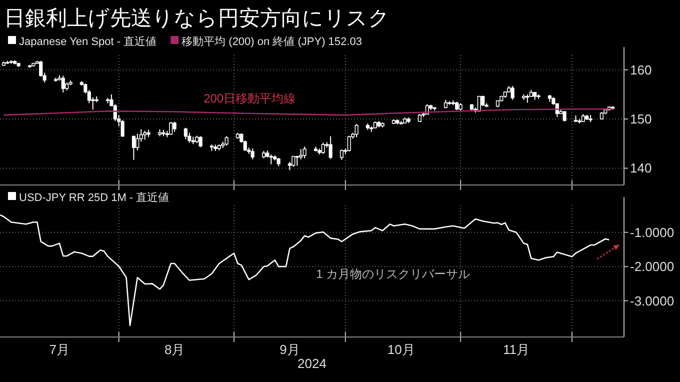  Describe the element at coordinates (250, 98) in the screenshot. I see `annotation: 200日移動平均線` at that location.